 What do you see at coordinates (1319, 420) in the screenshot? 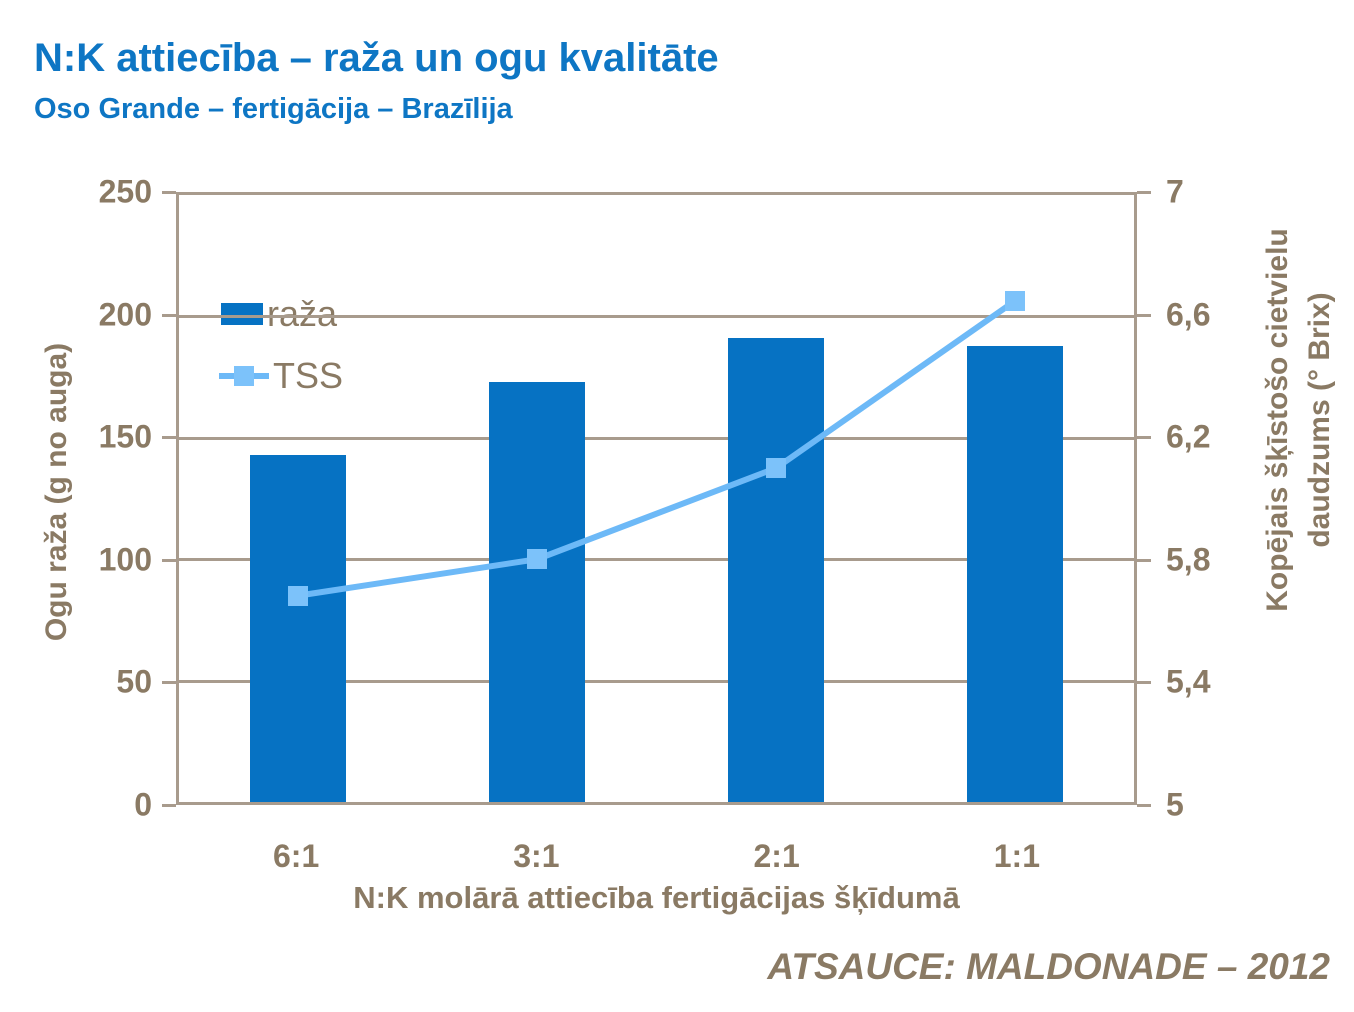
I see `y-axis-title-right-line2: daudzums (° Brix)` at bounding box center [1319, 420].